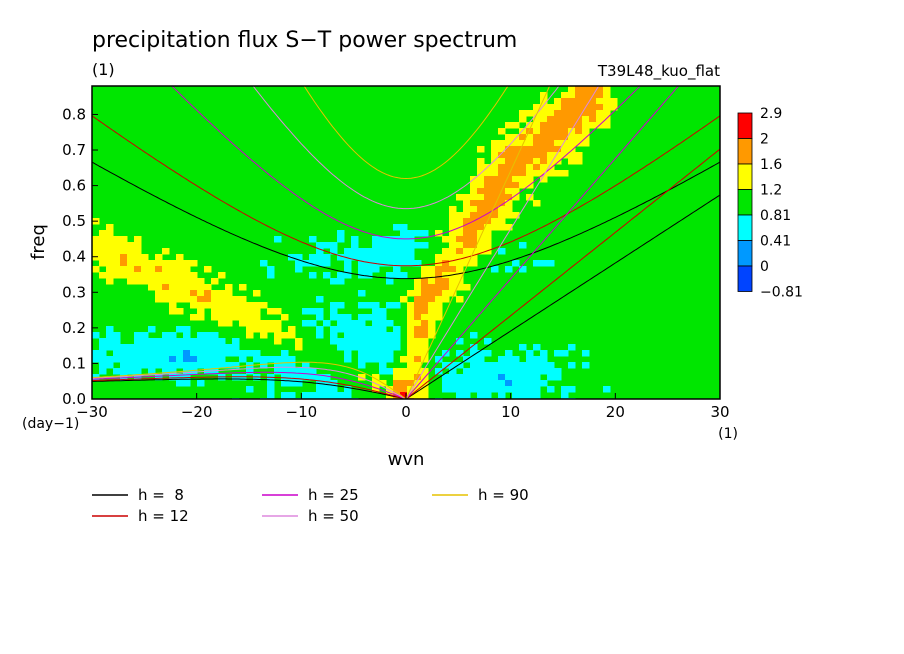  Describe the element at coordinates (74, 150) in the screenshot. I see `y-tick-label: 0.7` at that location.